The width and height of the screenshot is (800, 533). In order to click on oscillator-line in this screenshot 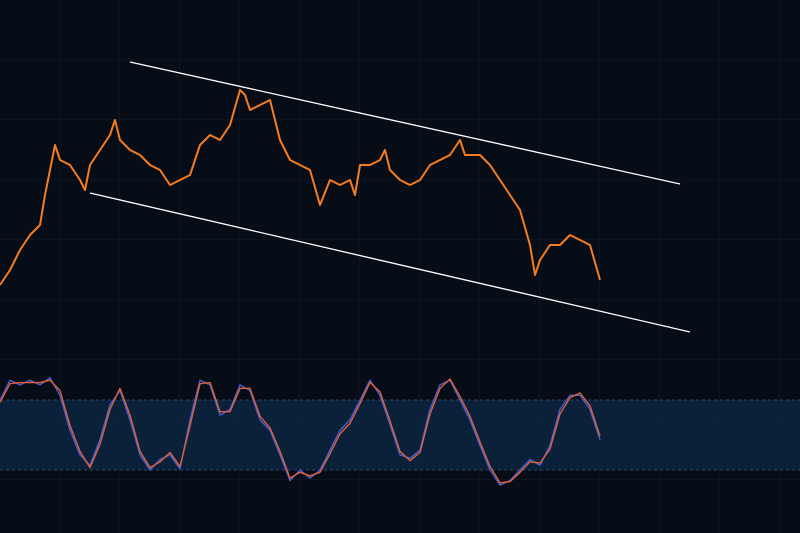, I will do `click(300, 431)`.